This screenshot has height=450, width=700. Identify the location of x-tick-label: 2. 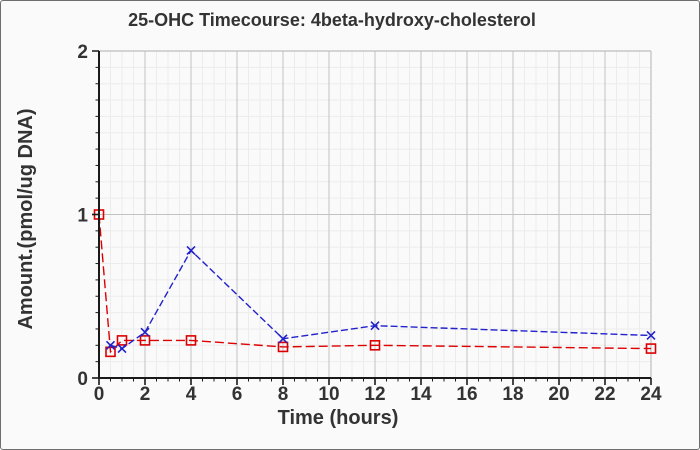
(145, 394).